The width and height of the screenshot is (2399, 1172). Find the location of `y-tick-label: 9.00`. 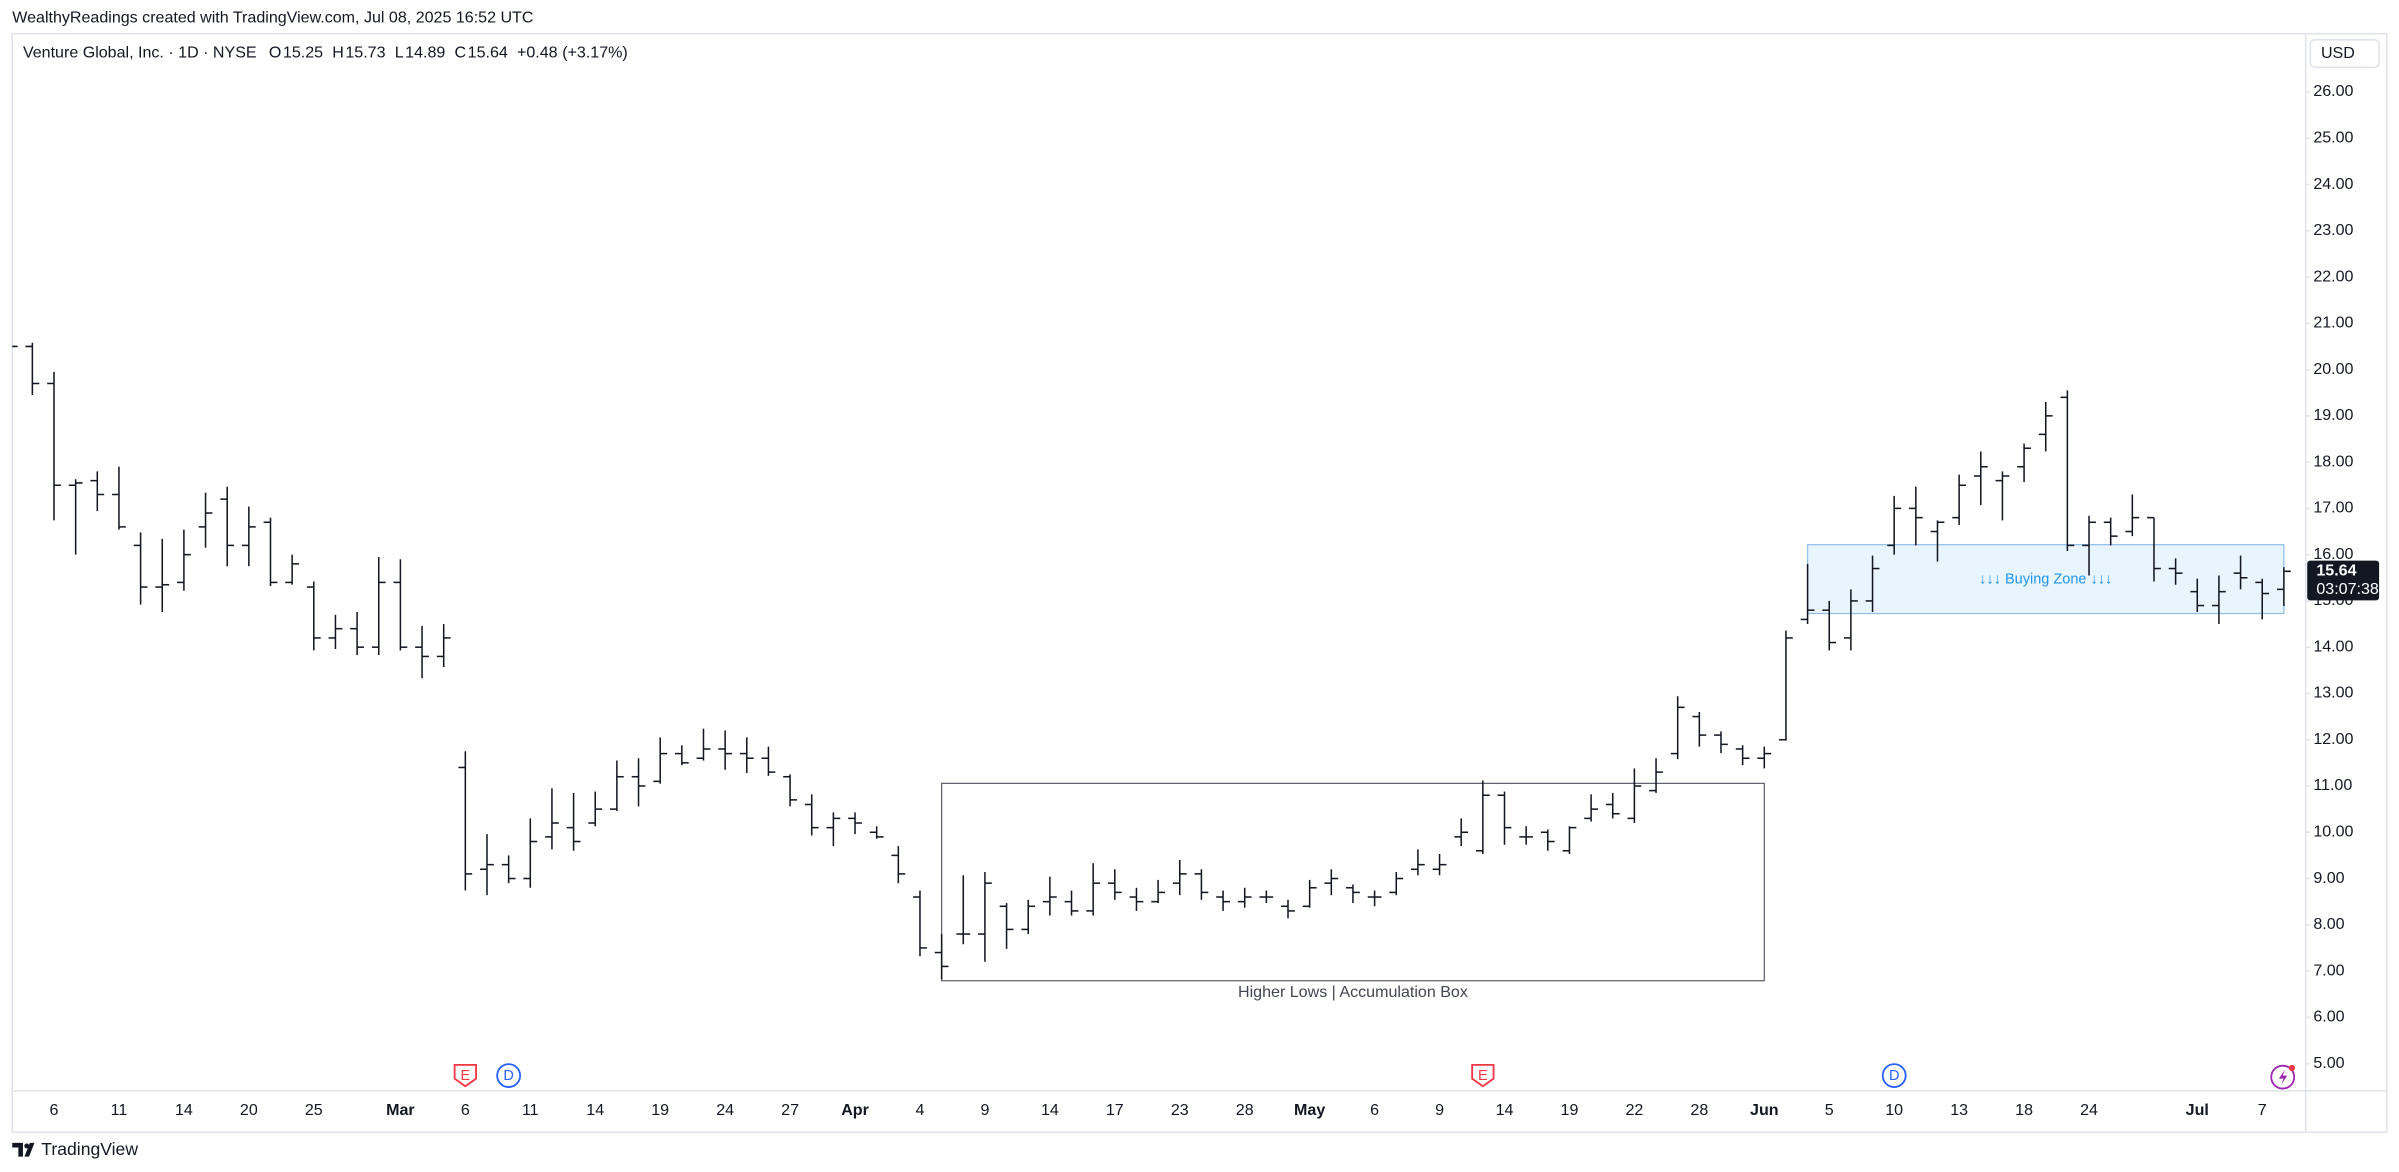

y-tick-label: 9.00 is located at coordinates (2328, 878).